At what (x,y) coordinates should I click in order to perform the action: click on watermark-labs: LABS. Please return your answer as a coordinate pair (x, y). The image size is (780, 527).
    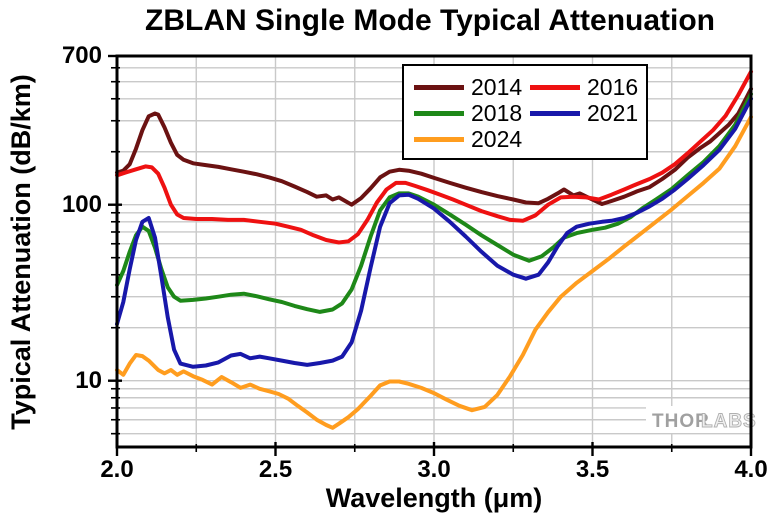
    Looking at the image, I should click on (729, 421).